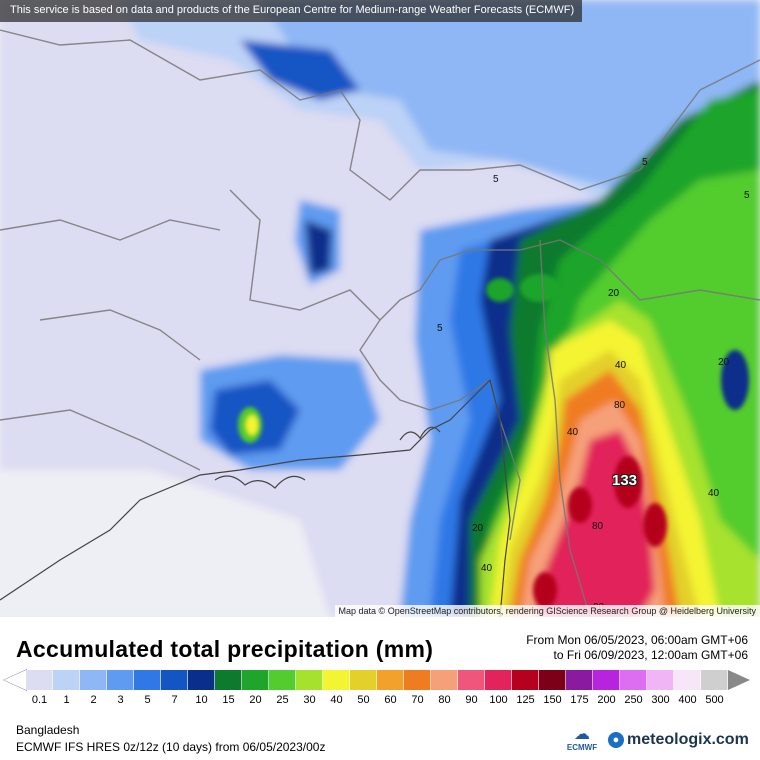  I want to click on legend-tick-label: 100, so click(498, 700).